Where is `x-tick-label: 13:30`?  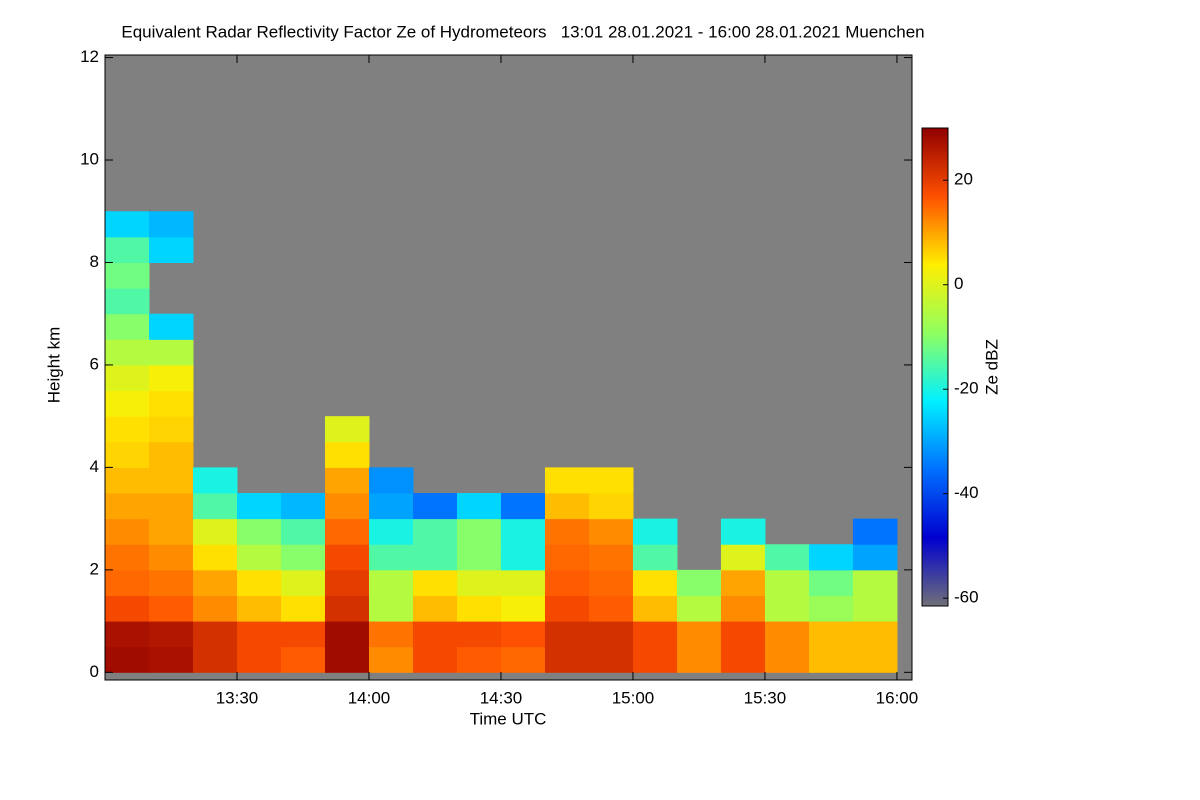 x-tick-label: 13:30 is located at coordinates (237, 697).